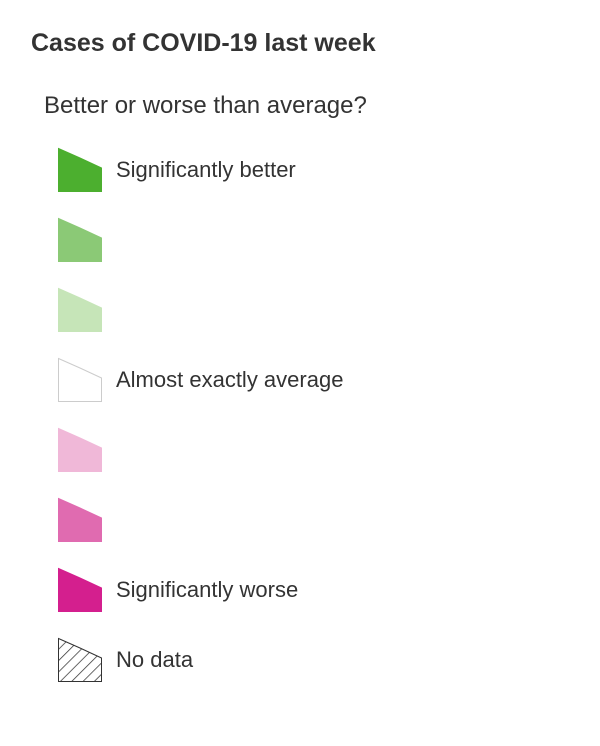  I want to click on legend-label: Almost exactly average, so click(230, 379).